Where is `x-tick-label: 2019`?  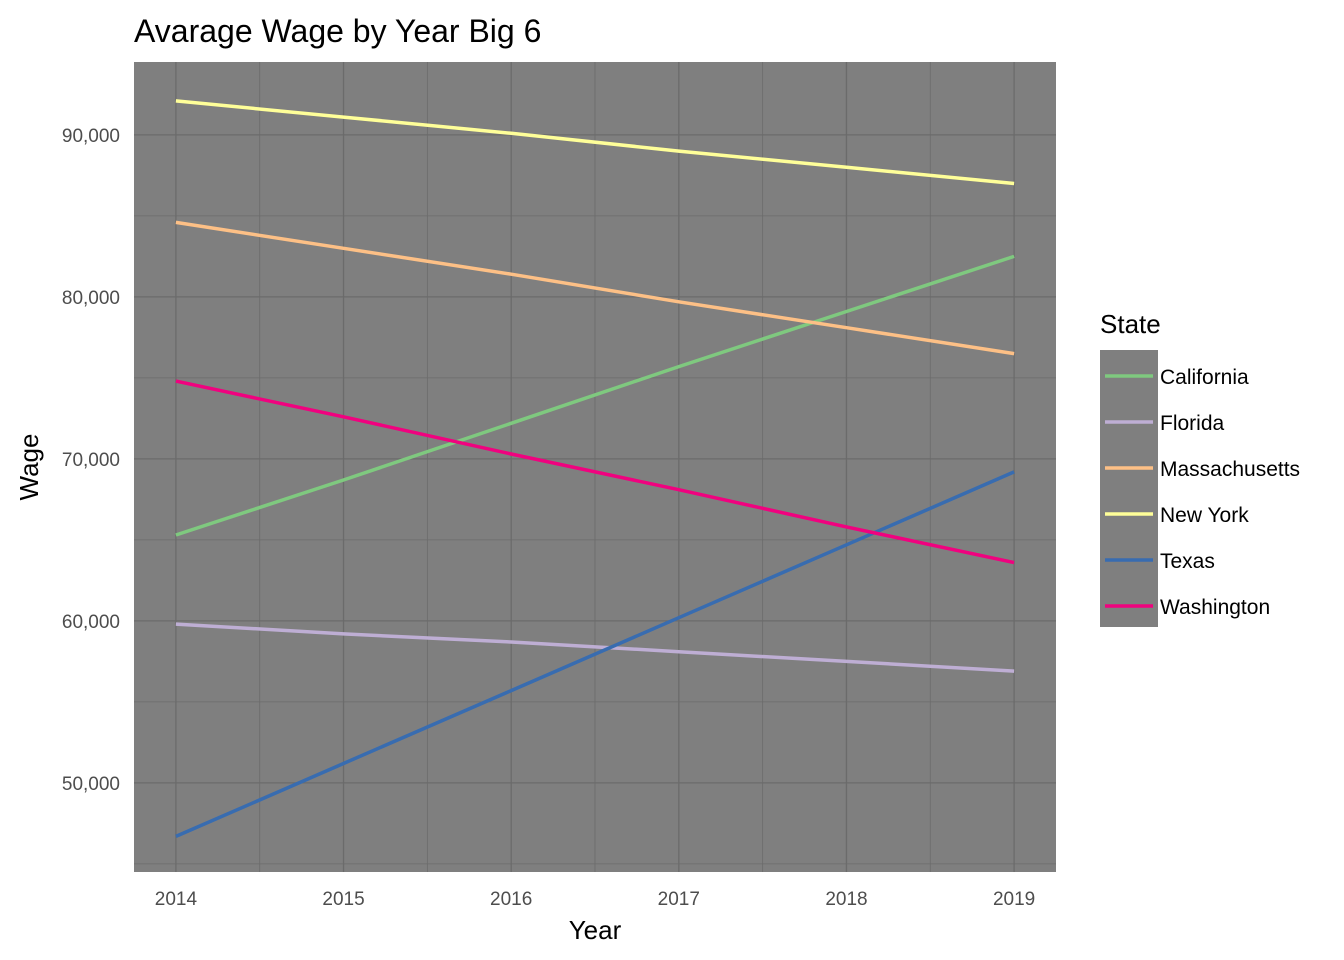
x-tick-label: 2019 is located at coordinates (1014, 899).